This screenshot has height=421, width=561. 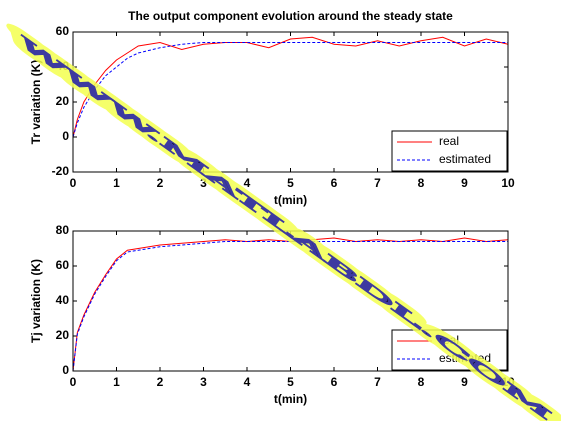 What do you see at coordinates (61, 171) in the screenshot?
I see `y-tick-label: -20` at bounding box center [61, 171].